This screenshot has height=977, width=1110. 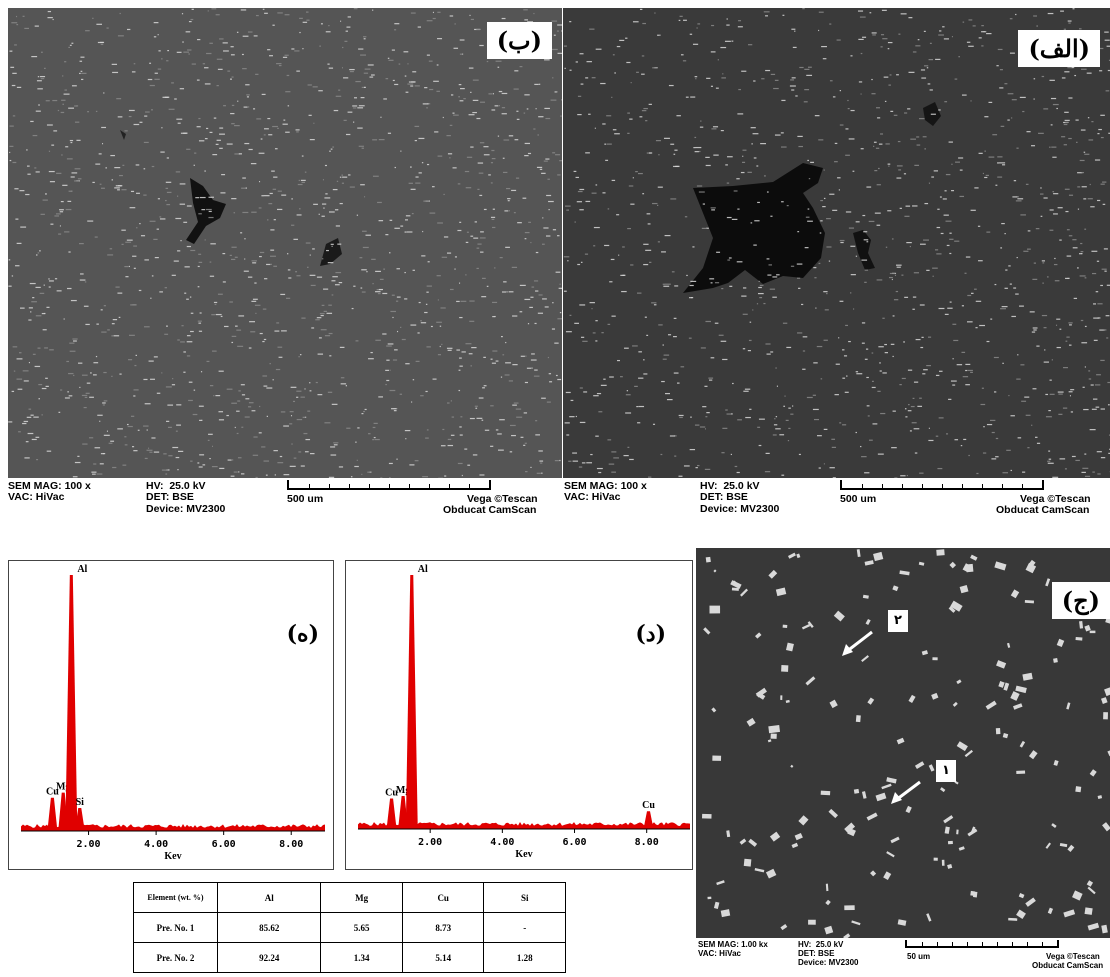 What do you see at coordinates (403, 812) in the screenshot?
I see `eds-peak-mg` at bounding box center [403, 812].